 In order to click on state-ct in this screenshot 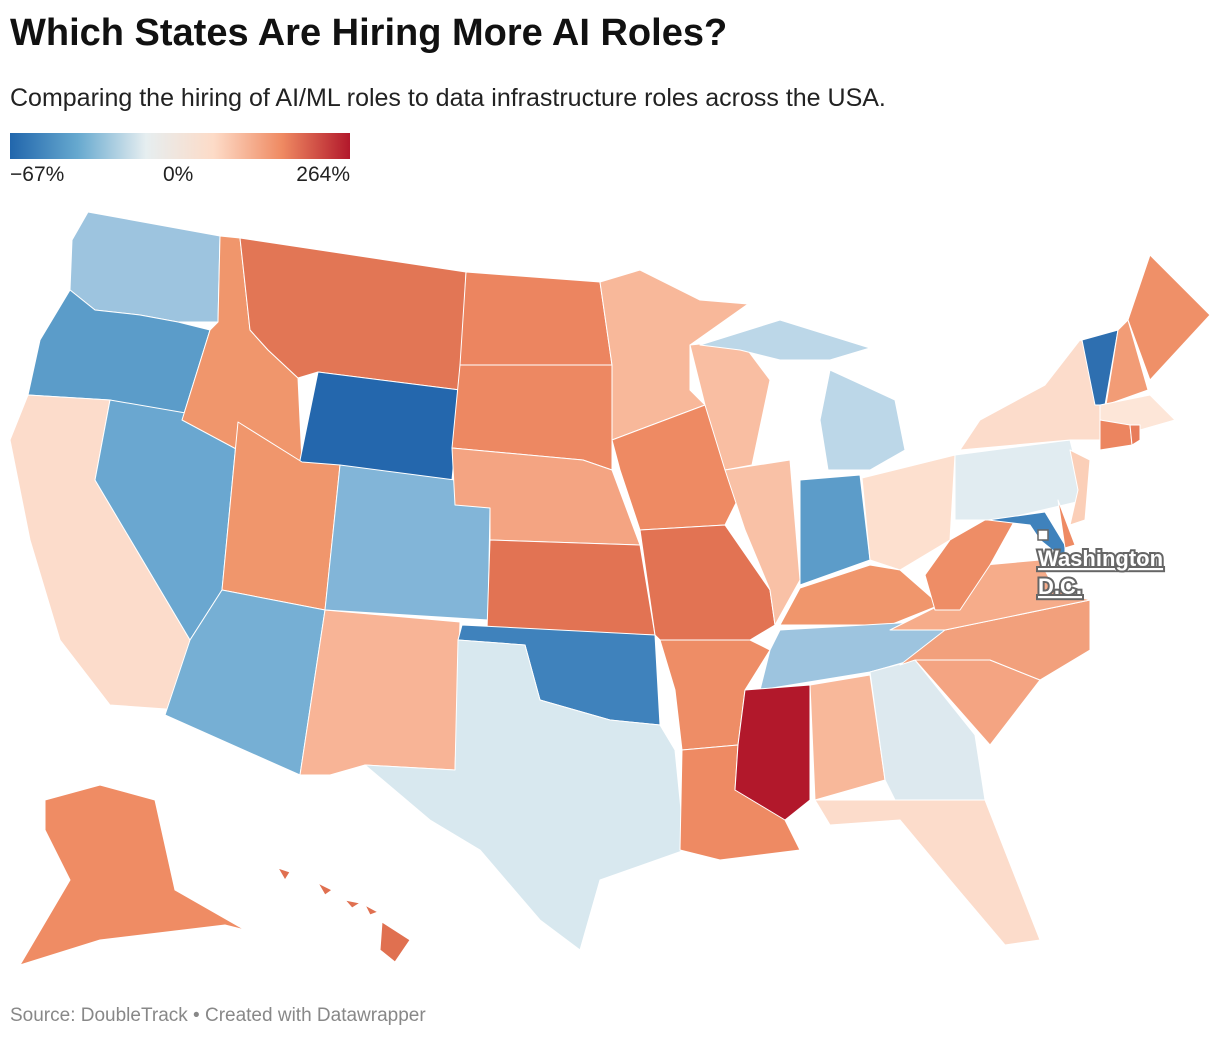, I will do `click(1116, 435)`.